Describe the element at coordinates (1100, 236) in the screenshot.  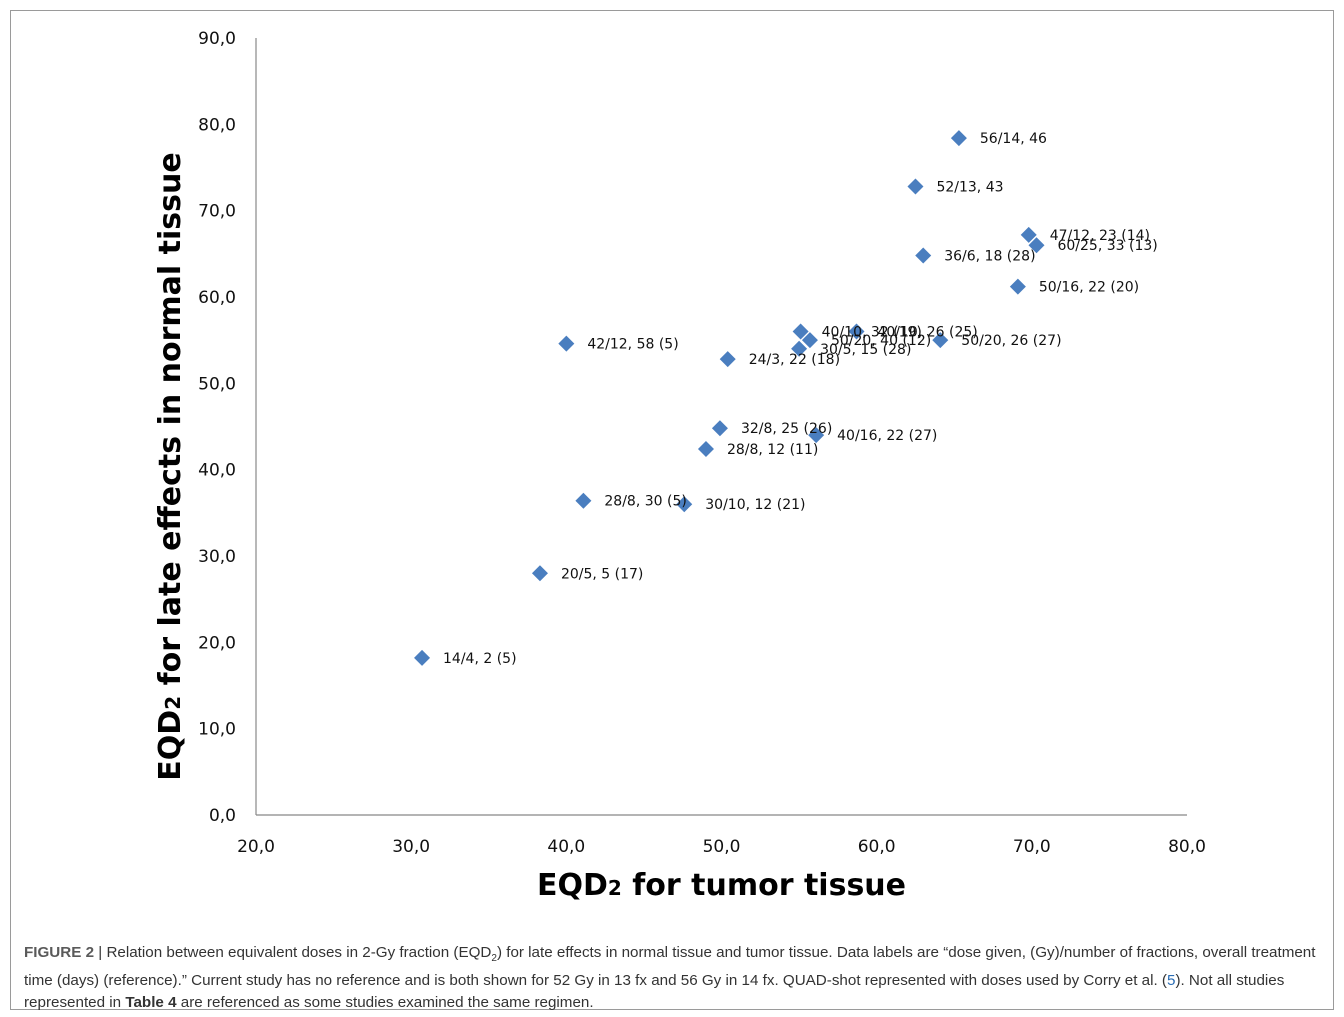
I see `data-label: 47/12, 23 (14)` at that location.